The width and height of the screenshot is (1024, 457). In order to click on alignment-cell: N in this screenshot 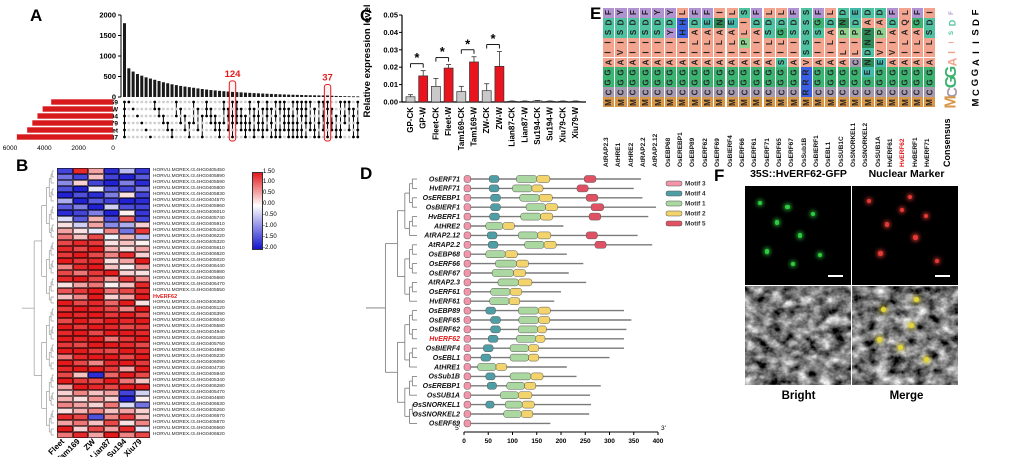, I will do `click(720, 22)`.